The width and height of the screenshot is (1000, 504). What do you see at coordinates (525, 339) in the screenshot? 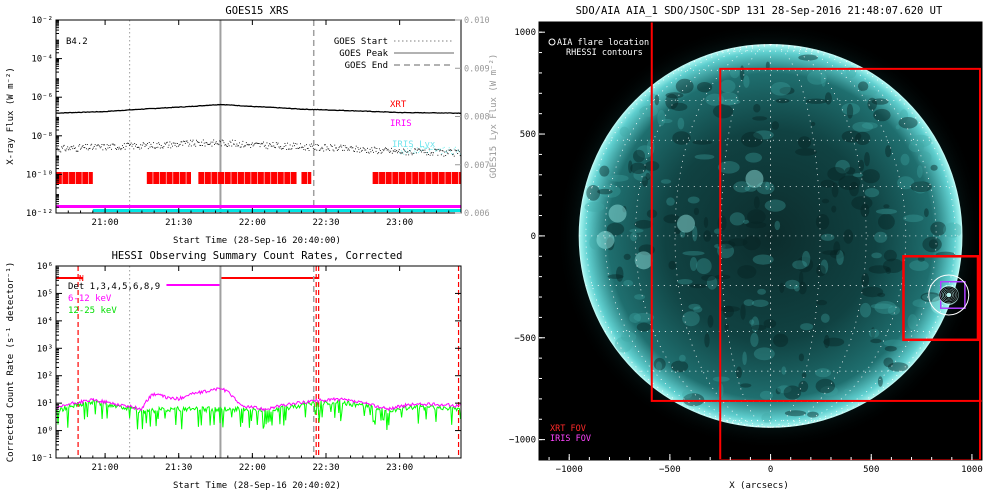
I see `aia-y-tick-label: −500` at bounding box center [525, 339].